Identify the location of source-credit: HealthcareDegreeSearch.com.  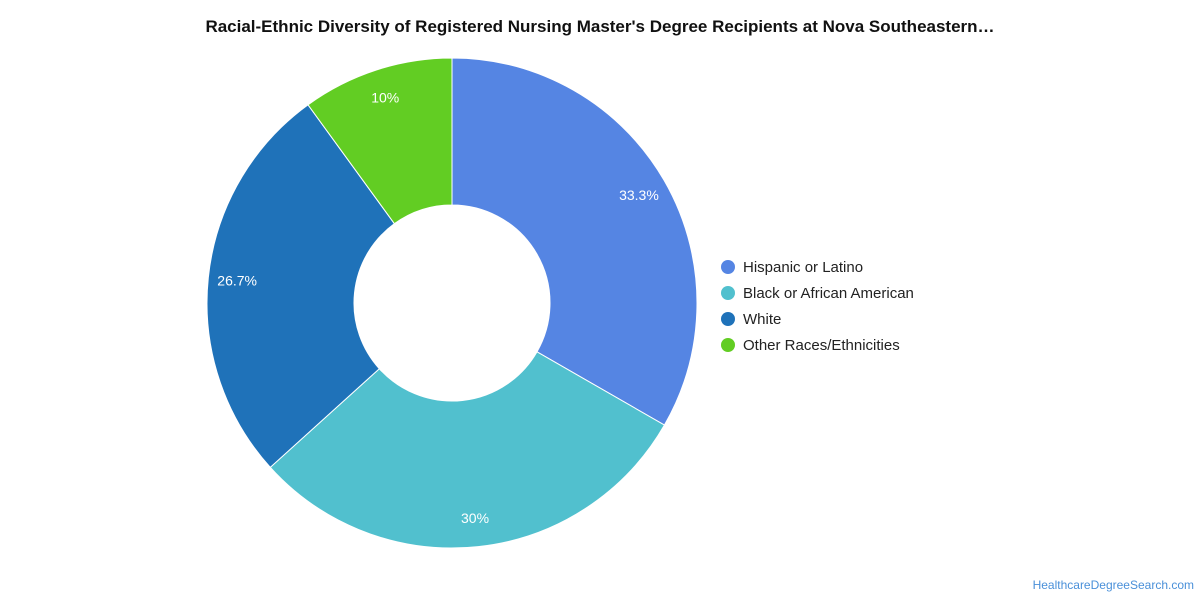
(1113, 585).